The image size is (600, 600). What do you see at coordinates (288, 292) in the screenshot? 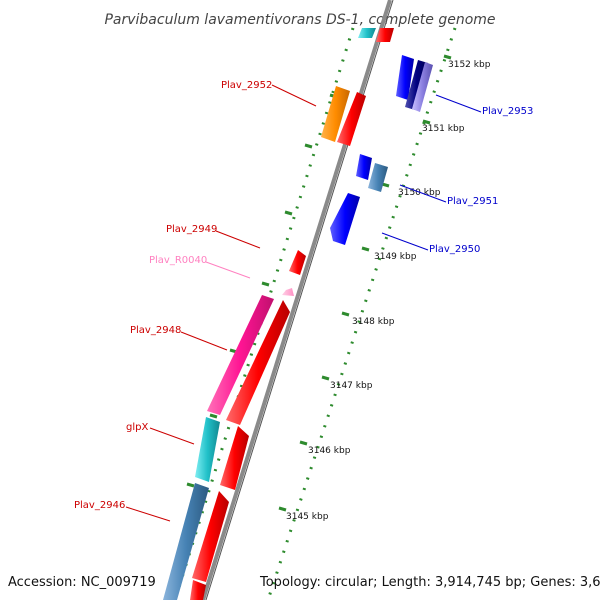
I see `gene-plav-r0040` at bounding box center [288, 292].